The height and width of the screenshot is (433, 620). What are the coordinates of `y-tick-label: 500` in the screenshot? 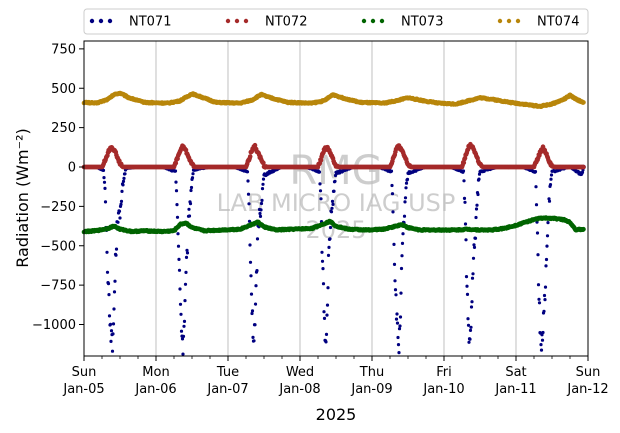 It's located at (63, 89).